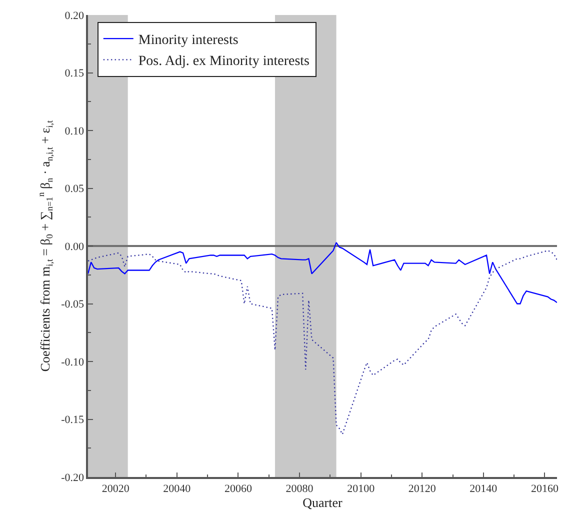 The height and width of the screenshot is (516, 569). I want to click on legend-label: Minority interests, so click(188, 40).